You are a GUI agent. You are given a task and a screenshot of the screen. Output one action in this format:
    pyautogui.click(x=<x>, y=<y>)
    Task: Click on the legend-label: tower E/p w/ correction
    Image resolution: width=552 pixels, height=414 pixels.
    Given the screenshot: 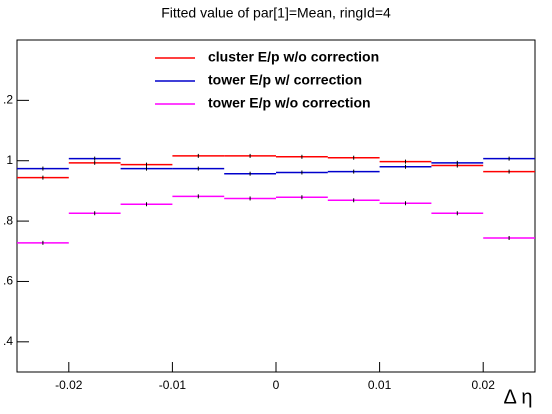 What is the action you would take?
    pyautogui.click(x=285, y=80)
    